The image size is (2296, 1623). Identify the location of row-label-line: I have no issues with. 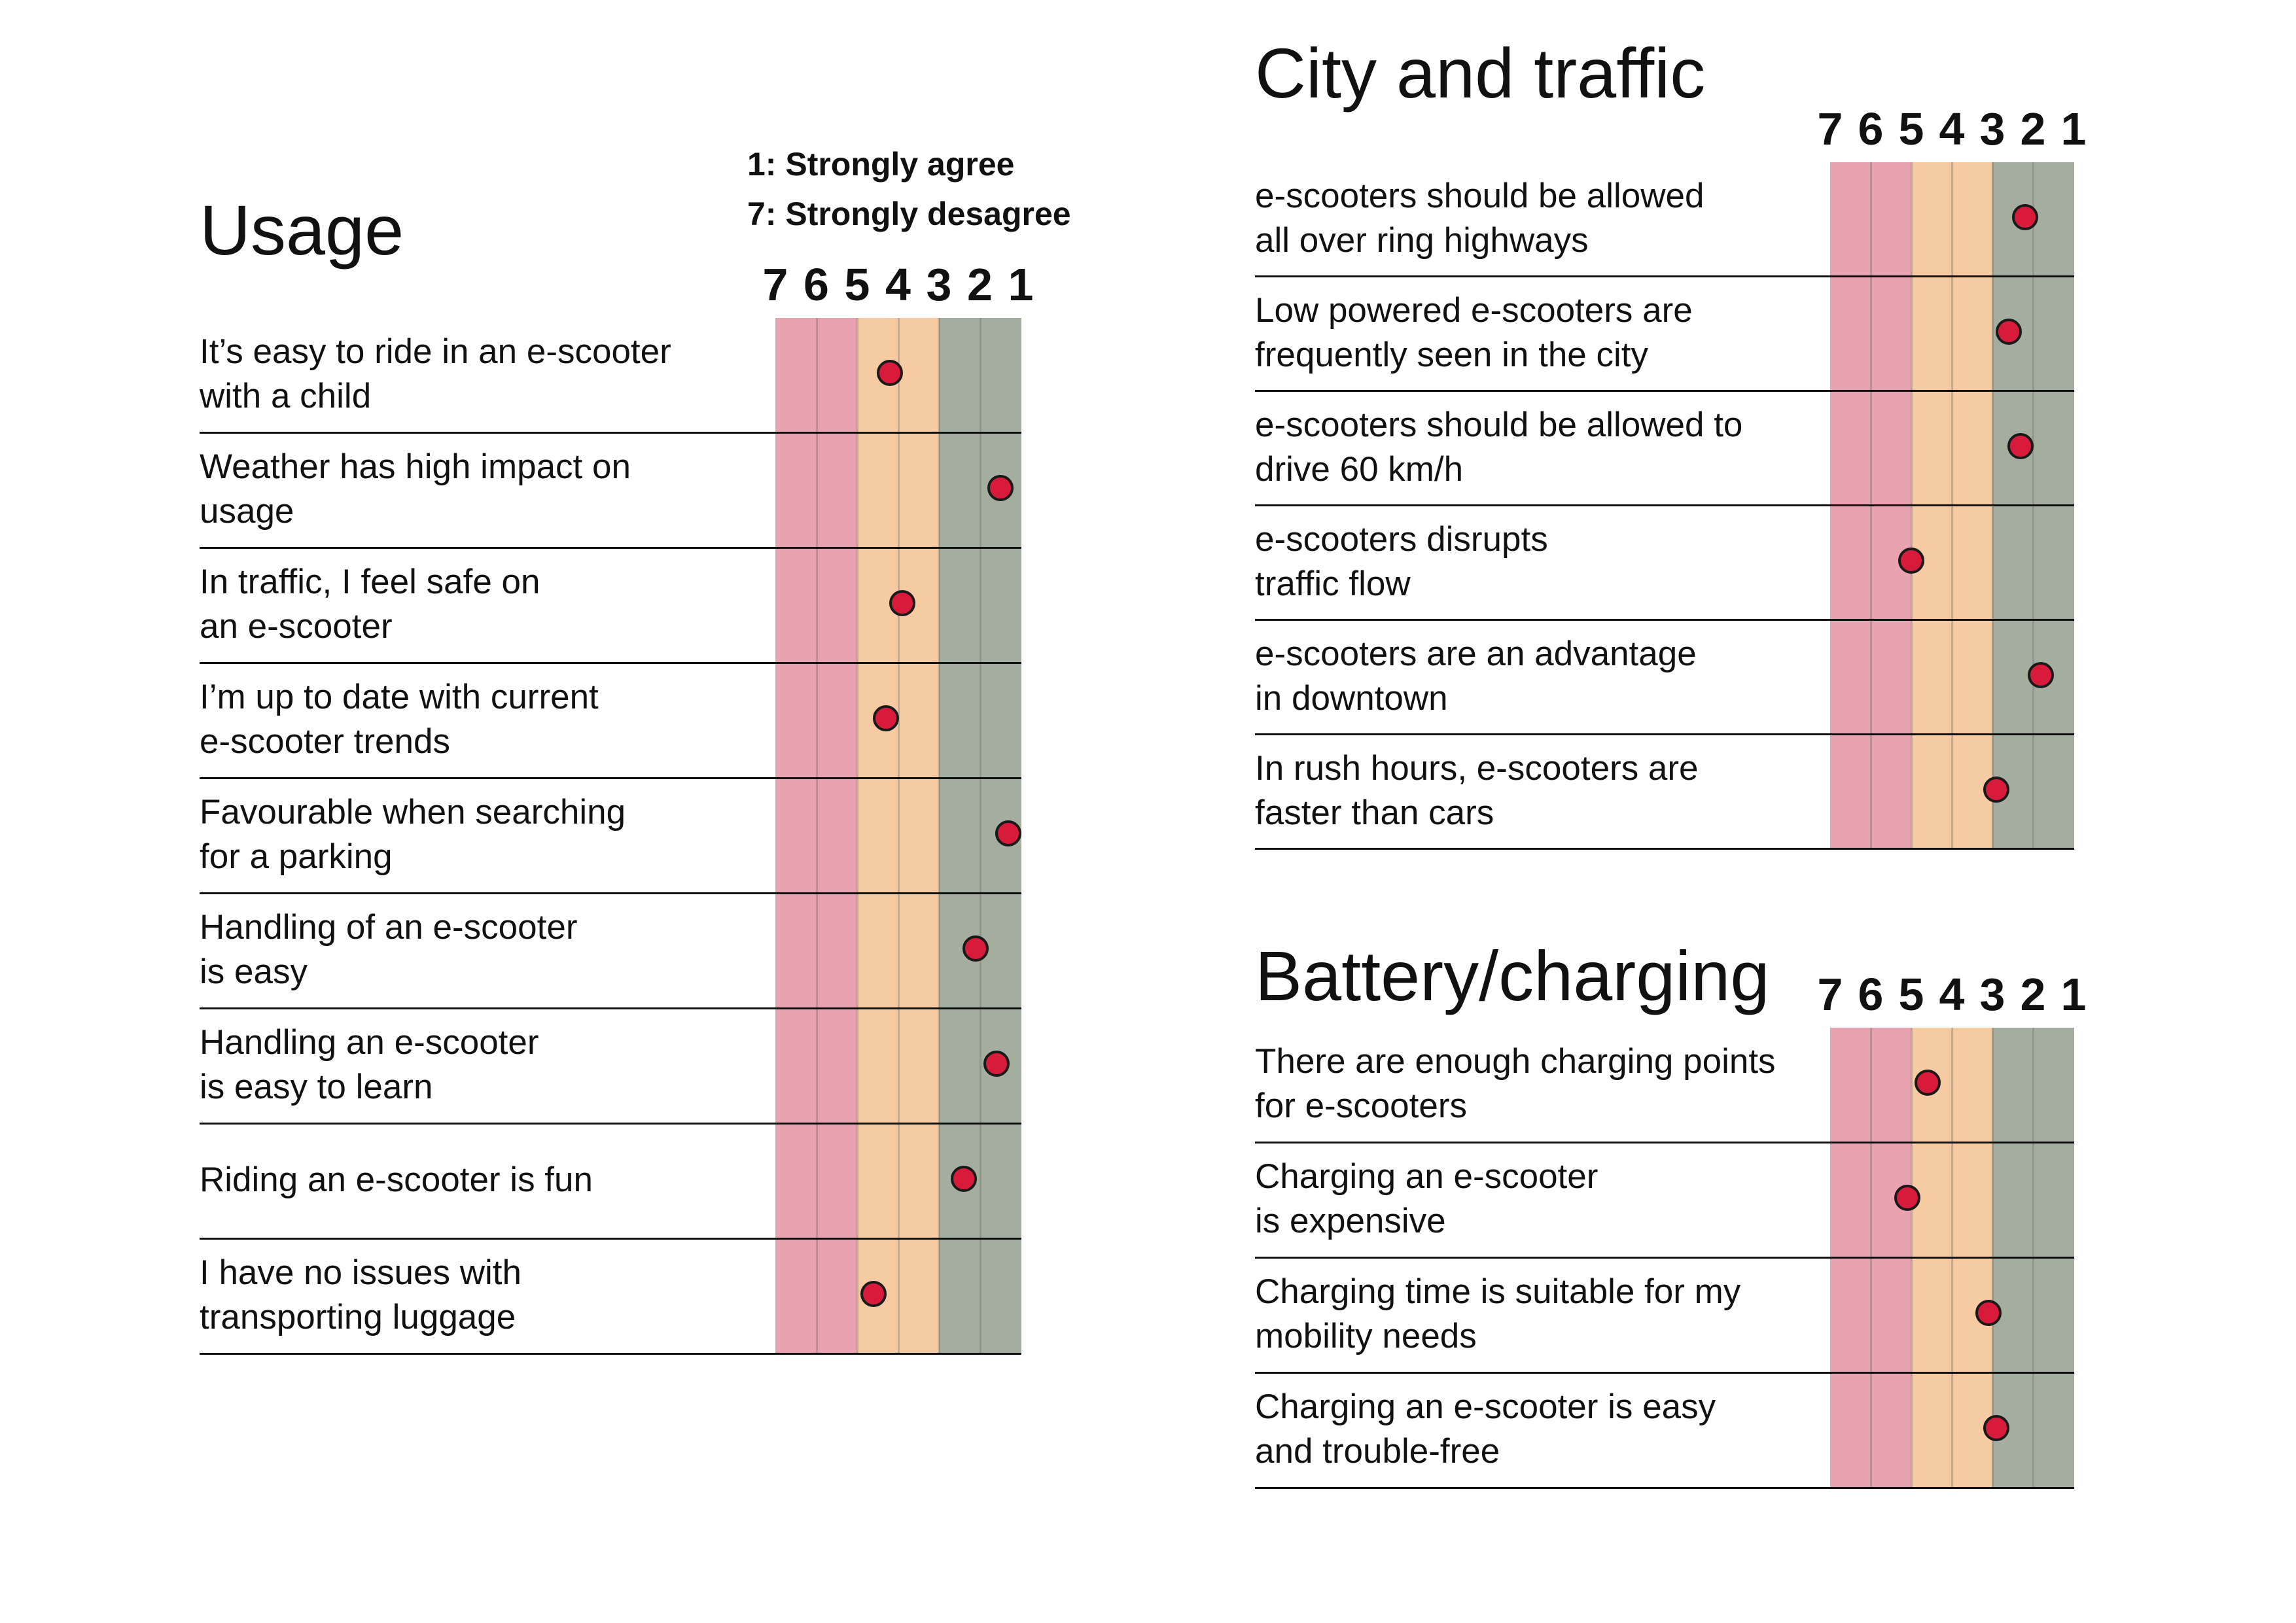
(360, 1272).